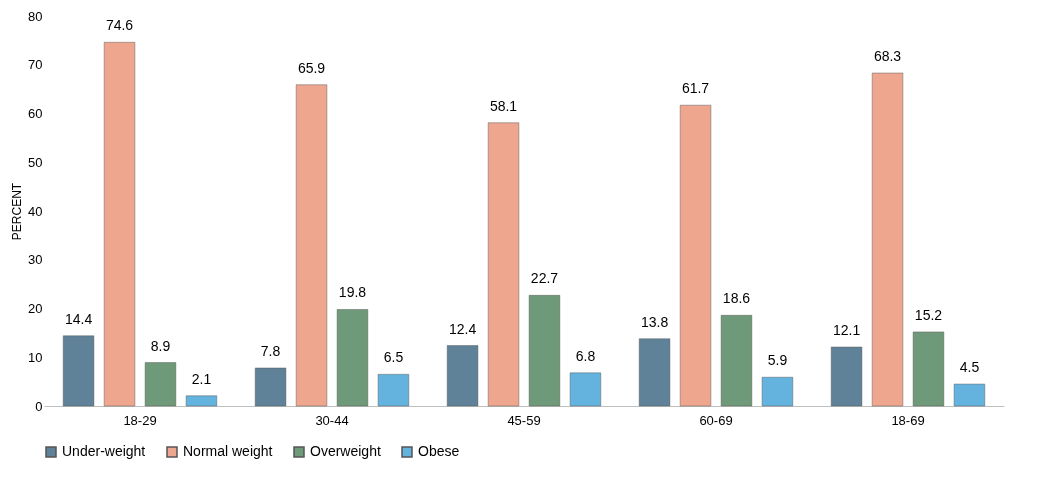  Describe the element at coordinates (228, 451) in the screenshot. I see `legend-label: Normal weight` at that location.